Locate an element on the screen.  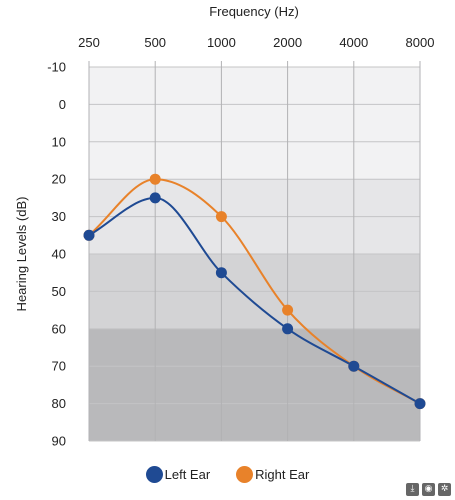
x-tick-2000: 2000 is located at coordinates (287, 42).